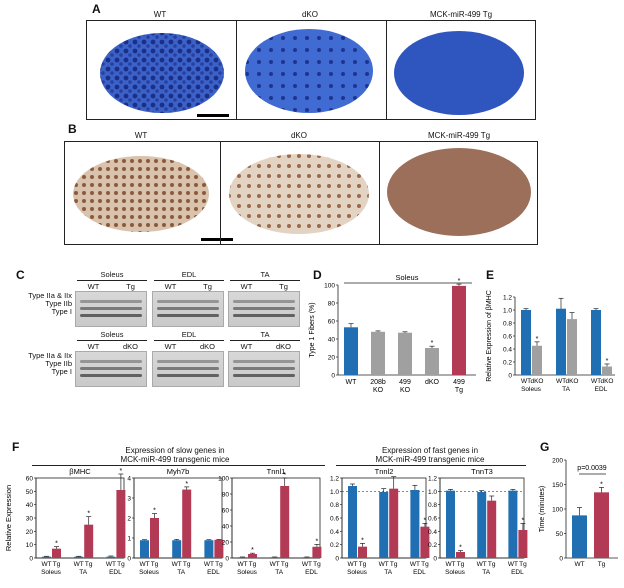 This screenshot has height=588, width=624. I want to click on chart-f3-group-label: EDL, so click(311, 572).